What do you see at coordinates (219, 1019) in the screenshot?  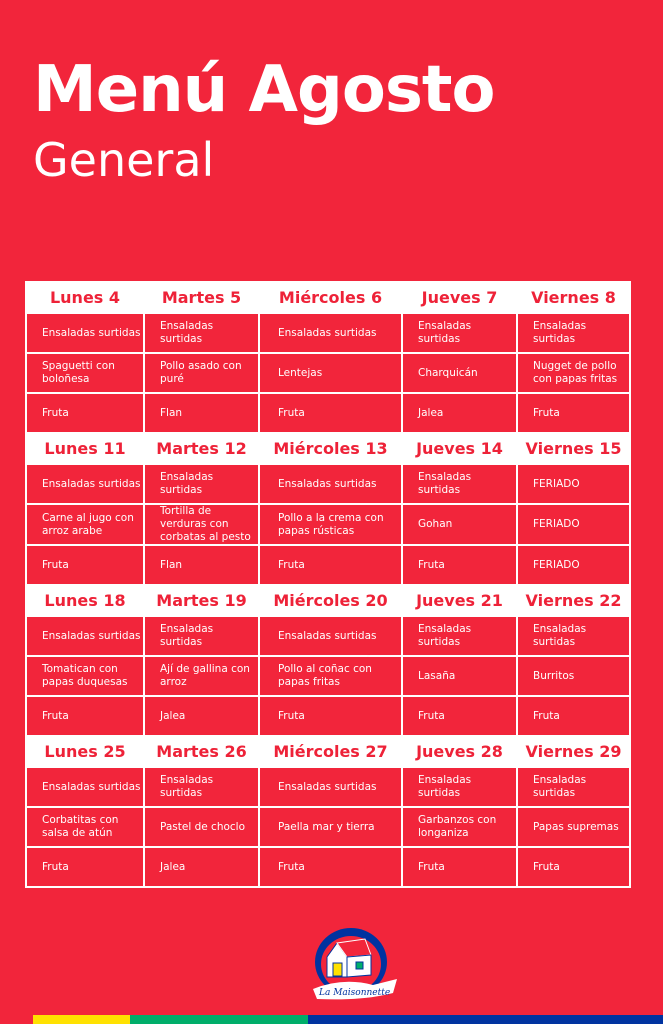 I see `stripe-green` at bounding box center [219, 1019].